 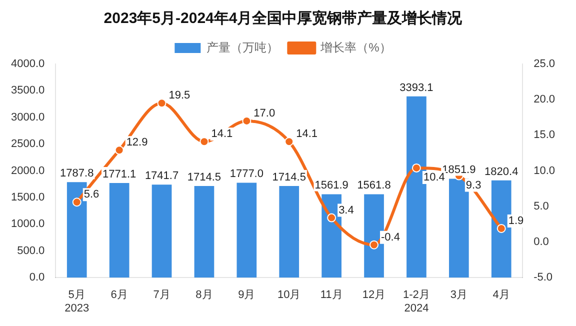 What do you see at coordinates (416, 301) in the screenshot?
I see `x-tick-label: 1-2月 2024` at bounding box center [416, 301].